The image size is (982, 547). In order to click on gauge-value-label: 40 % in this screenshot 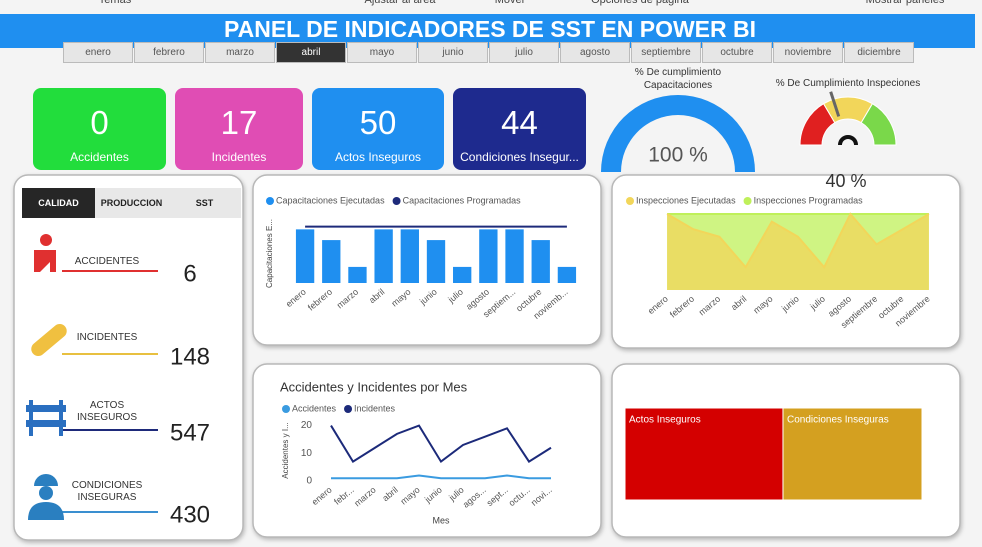, I will do `click(845, 181)`.